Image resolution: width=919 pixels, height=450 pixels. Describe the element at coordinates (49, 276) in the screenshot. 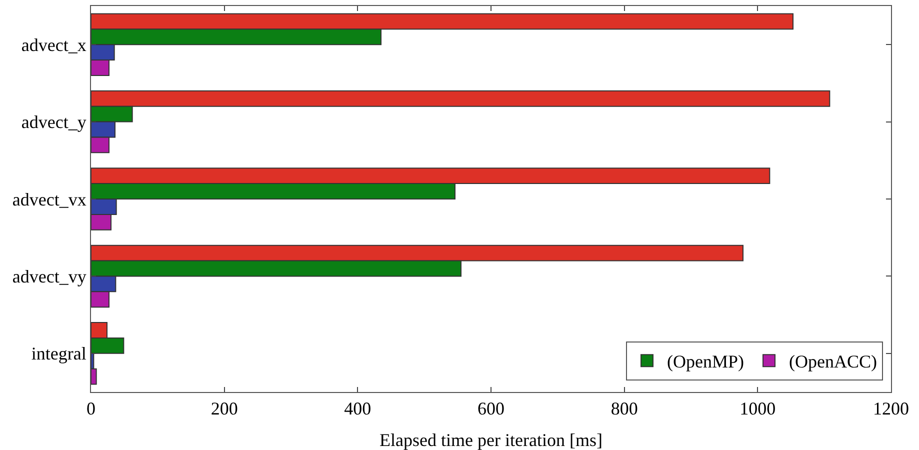

I see `y-tick-label: advect_vy` at that location.